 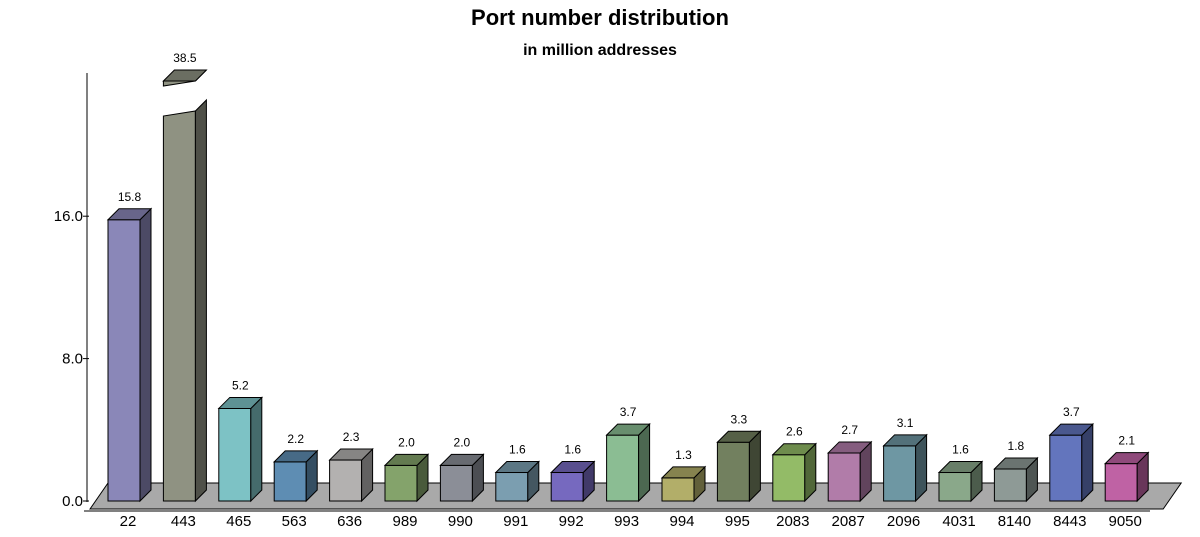 I want to click on bar-636: 2.3 636, so click(x=351, y=480).